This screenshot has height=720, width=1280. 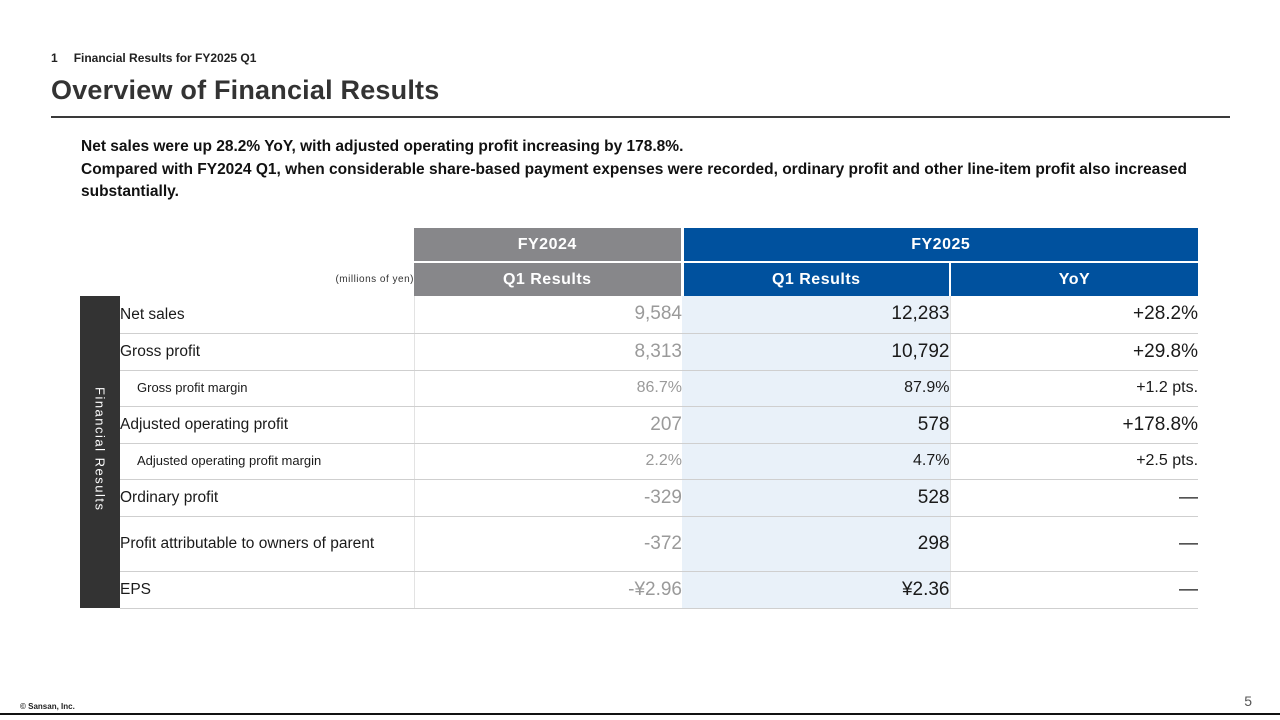 I want to click on cell-fy2025: 528, so click(x=816, y=498).